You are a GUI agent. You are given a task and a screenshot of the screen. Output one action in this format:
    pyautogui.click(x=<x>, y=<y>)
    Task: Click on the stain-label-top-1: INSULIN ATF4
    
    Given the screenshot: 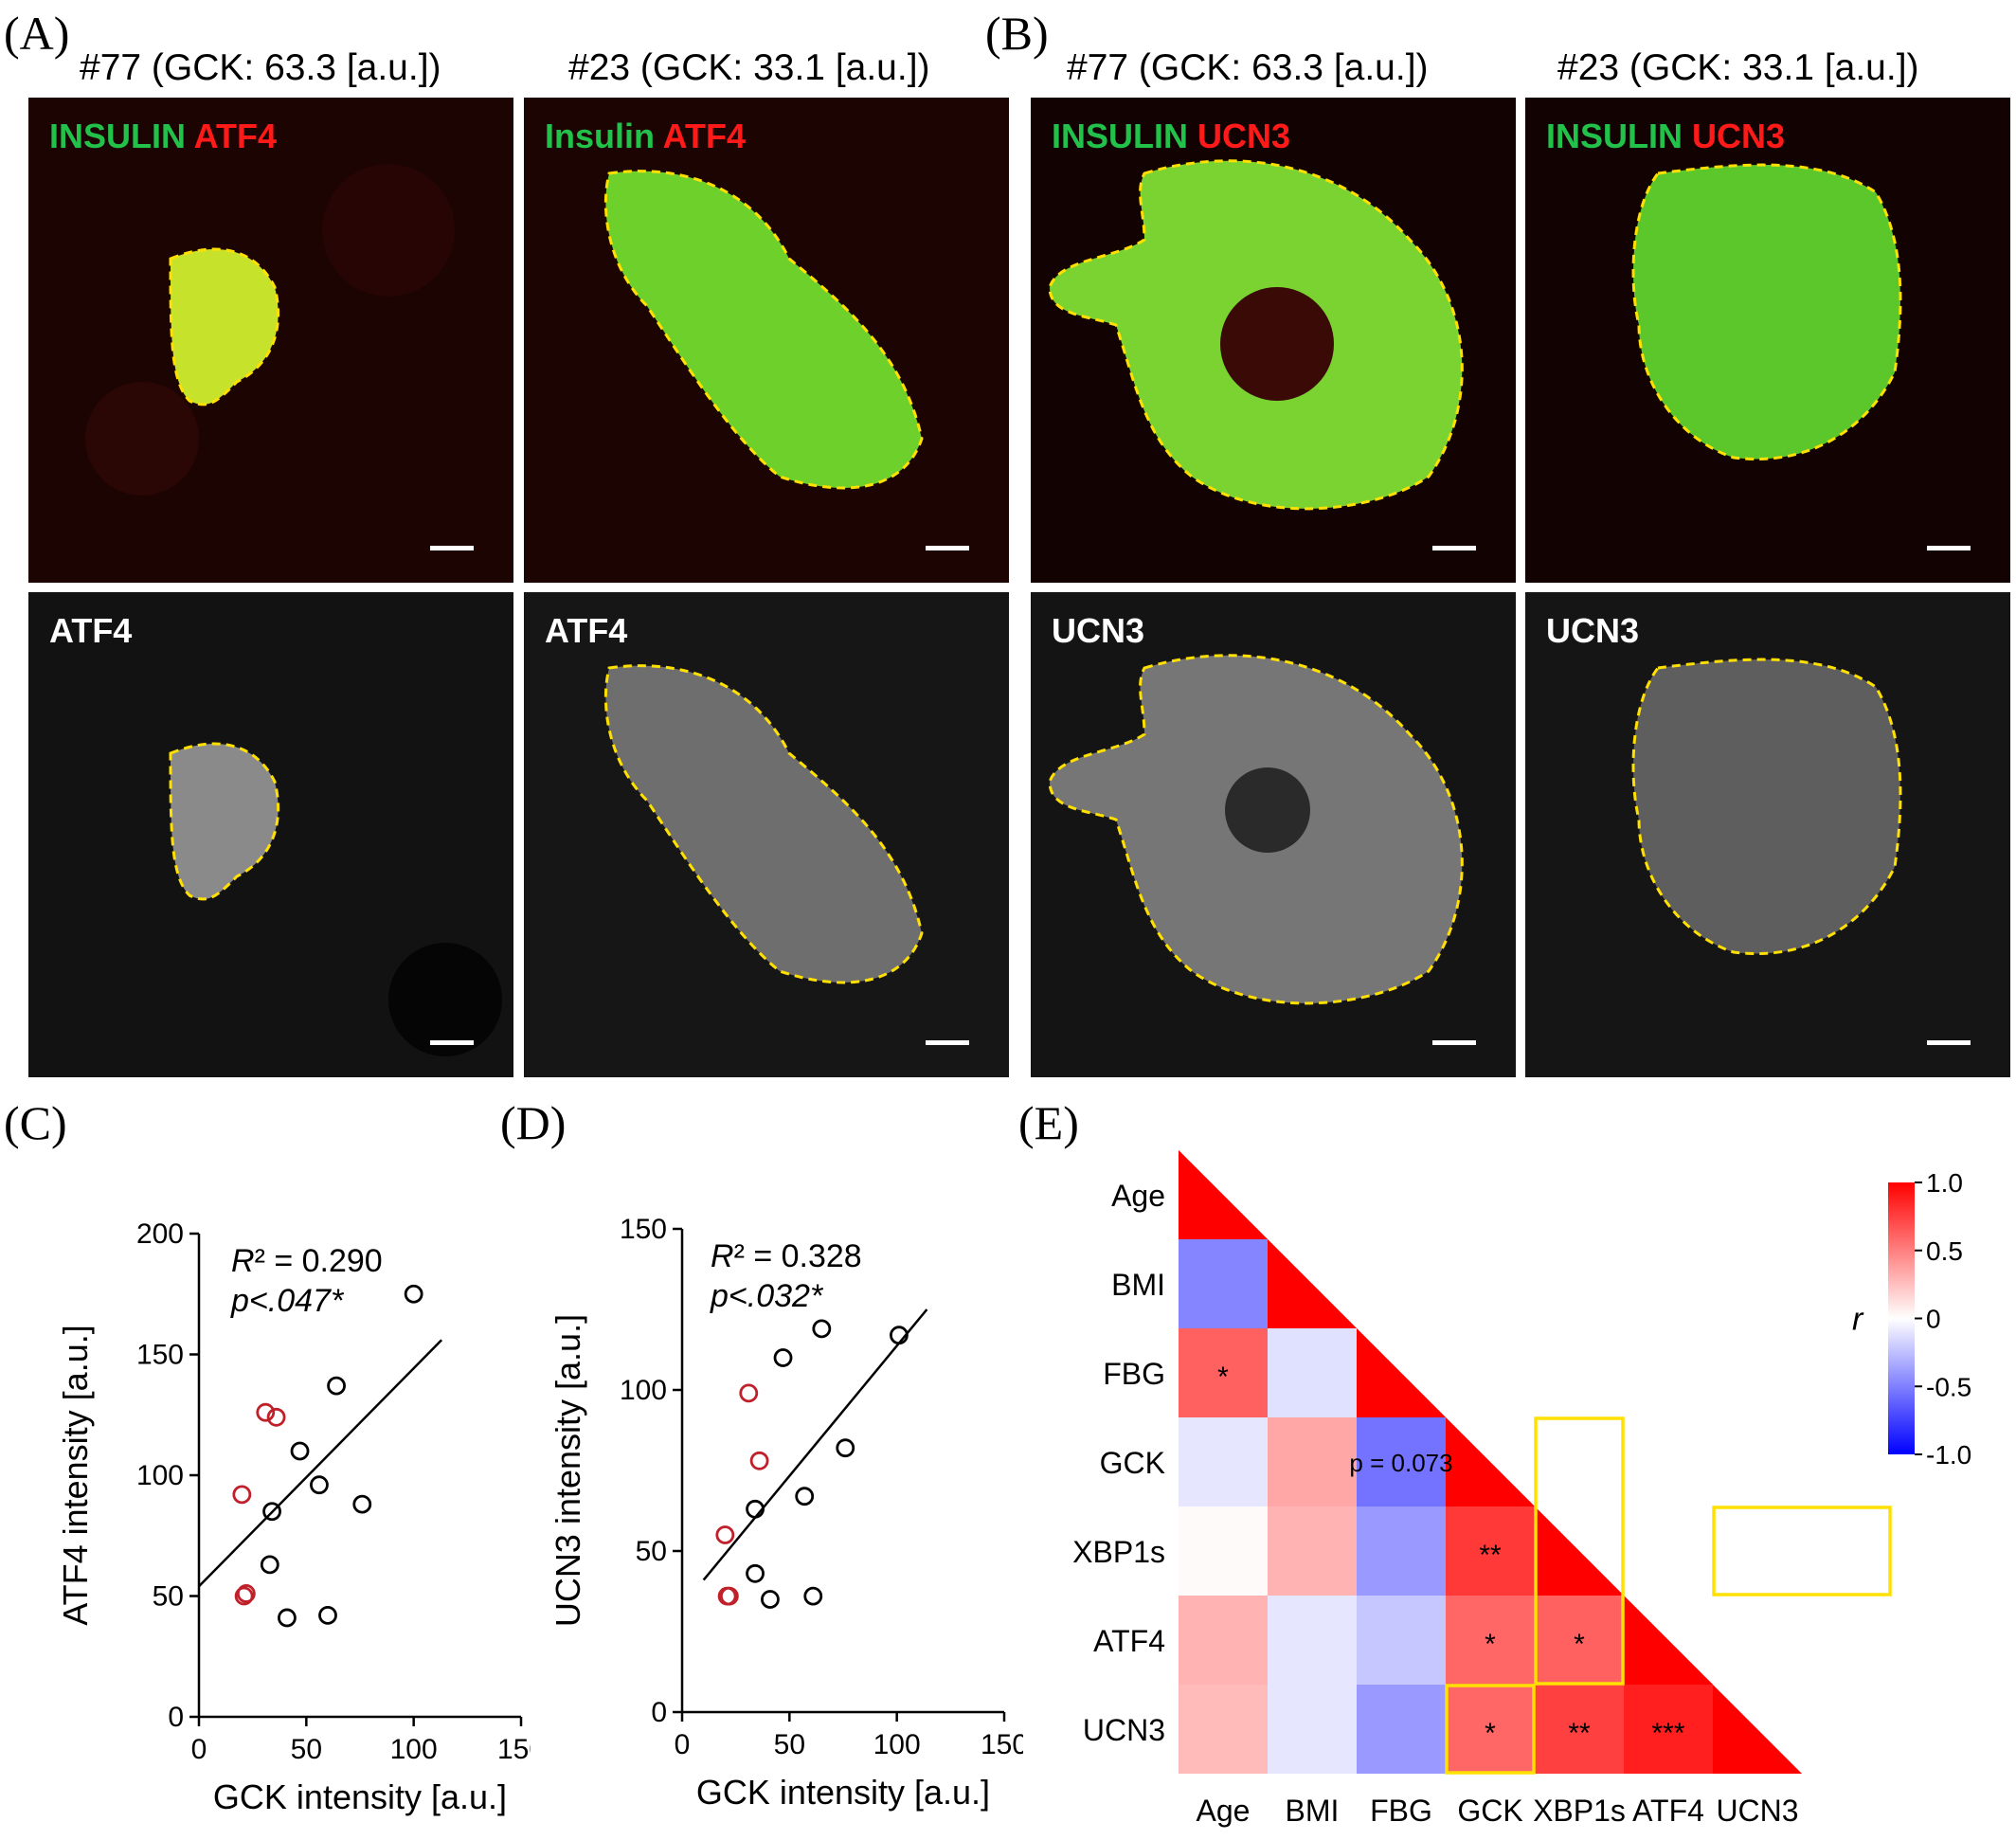 What is the action you would take?
    pyautogui.click(x=163, y=136)
    